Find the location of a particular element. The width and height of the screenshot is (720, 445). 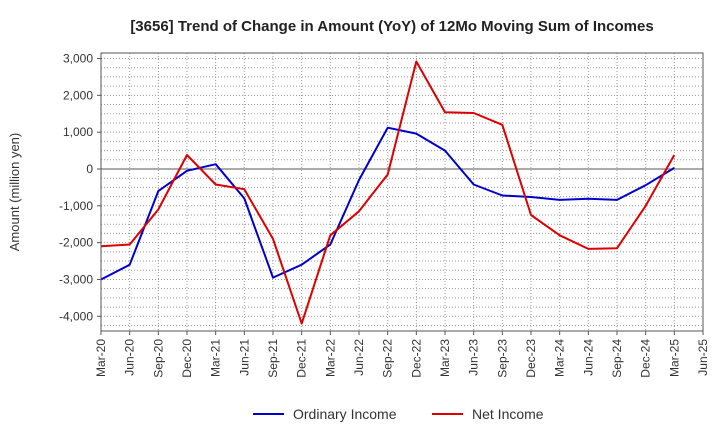

x-tick-label: Mar-23 is located at coordinates (445, 358).